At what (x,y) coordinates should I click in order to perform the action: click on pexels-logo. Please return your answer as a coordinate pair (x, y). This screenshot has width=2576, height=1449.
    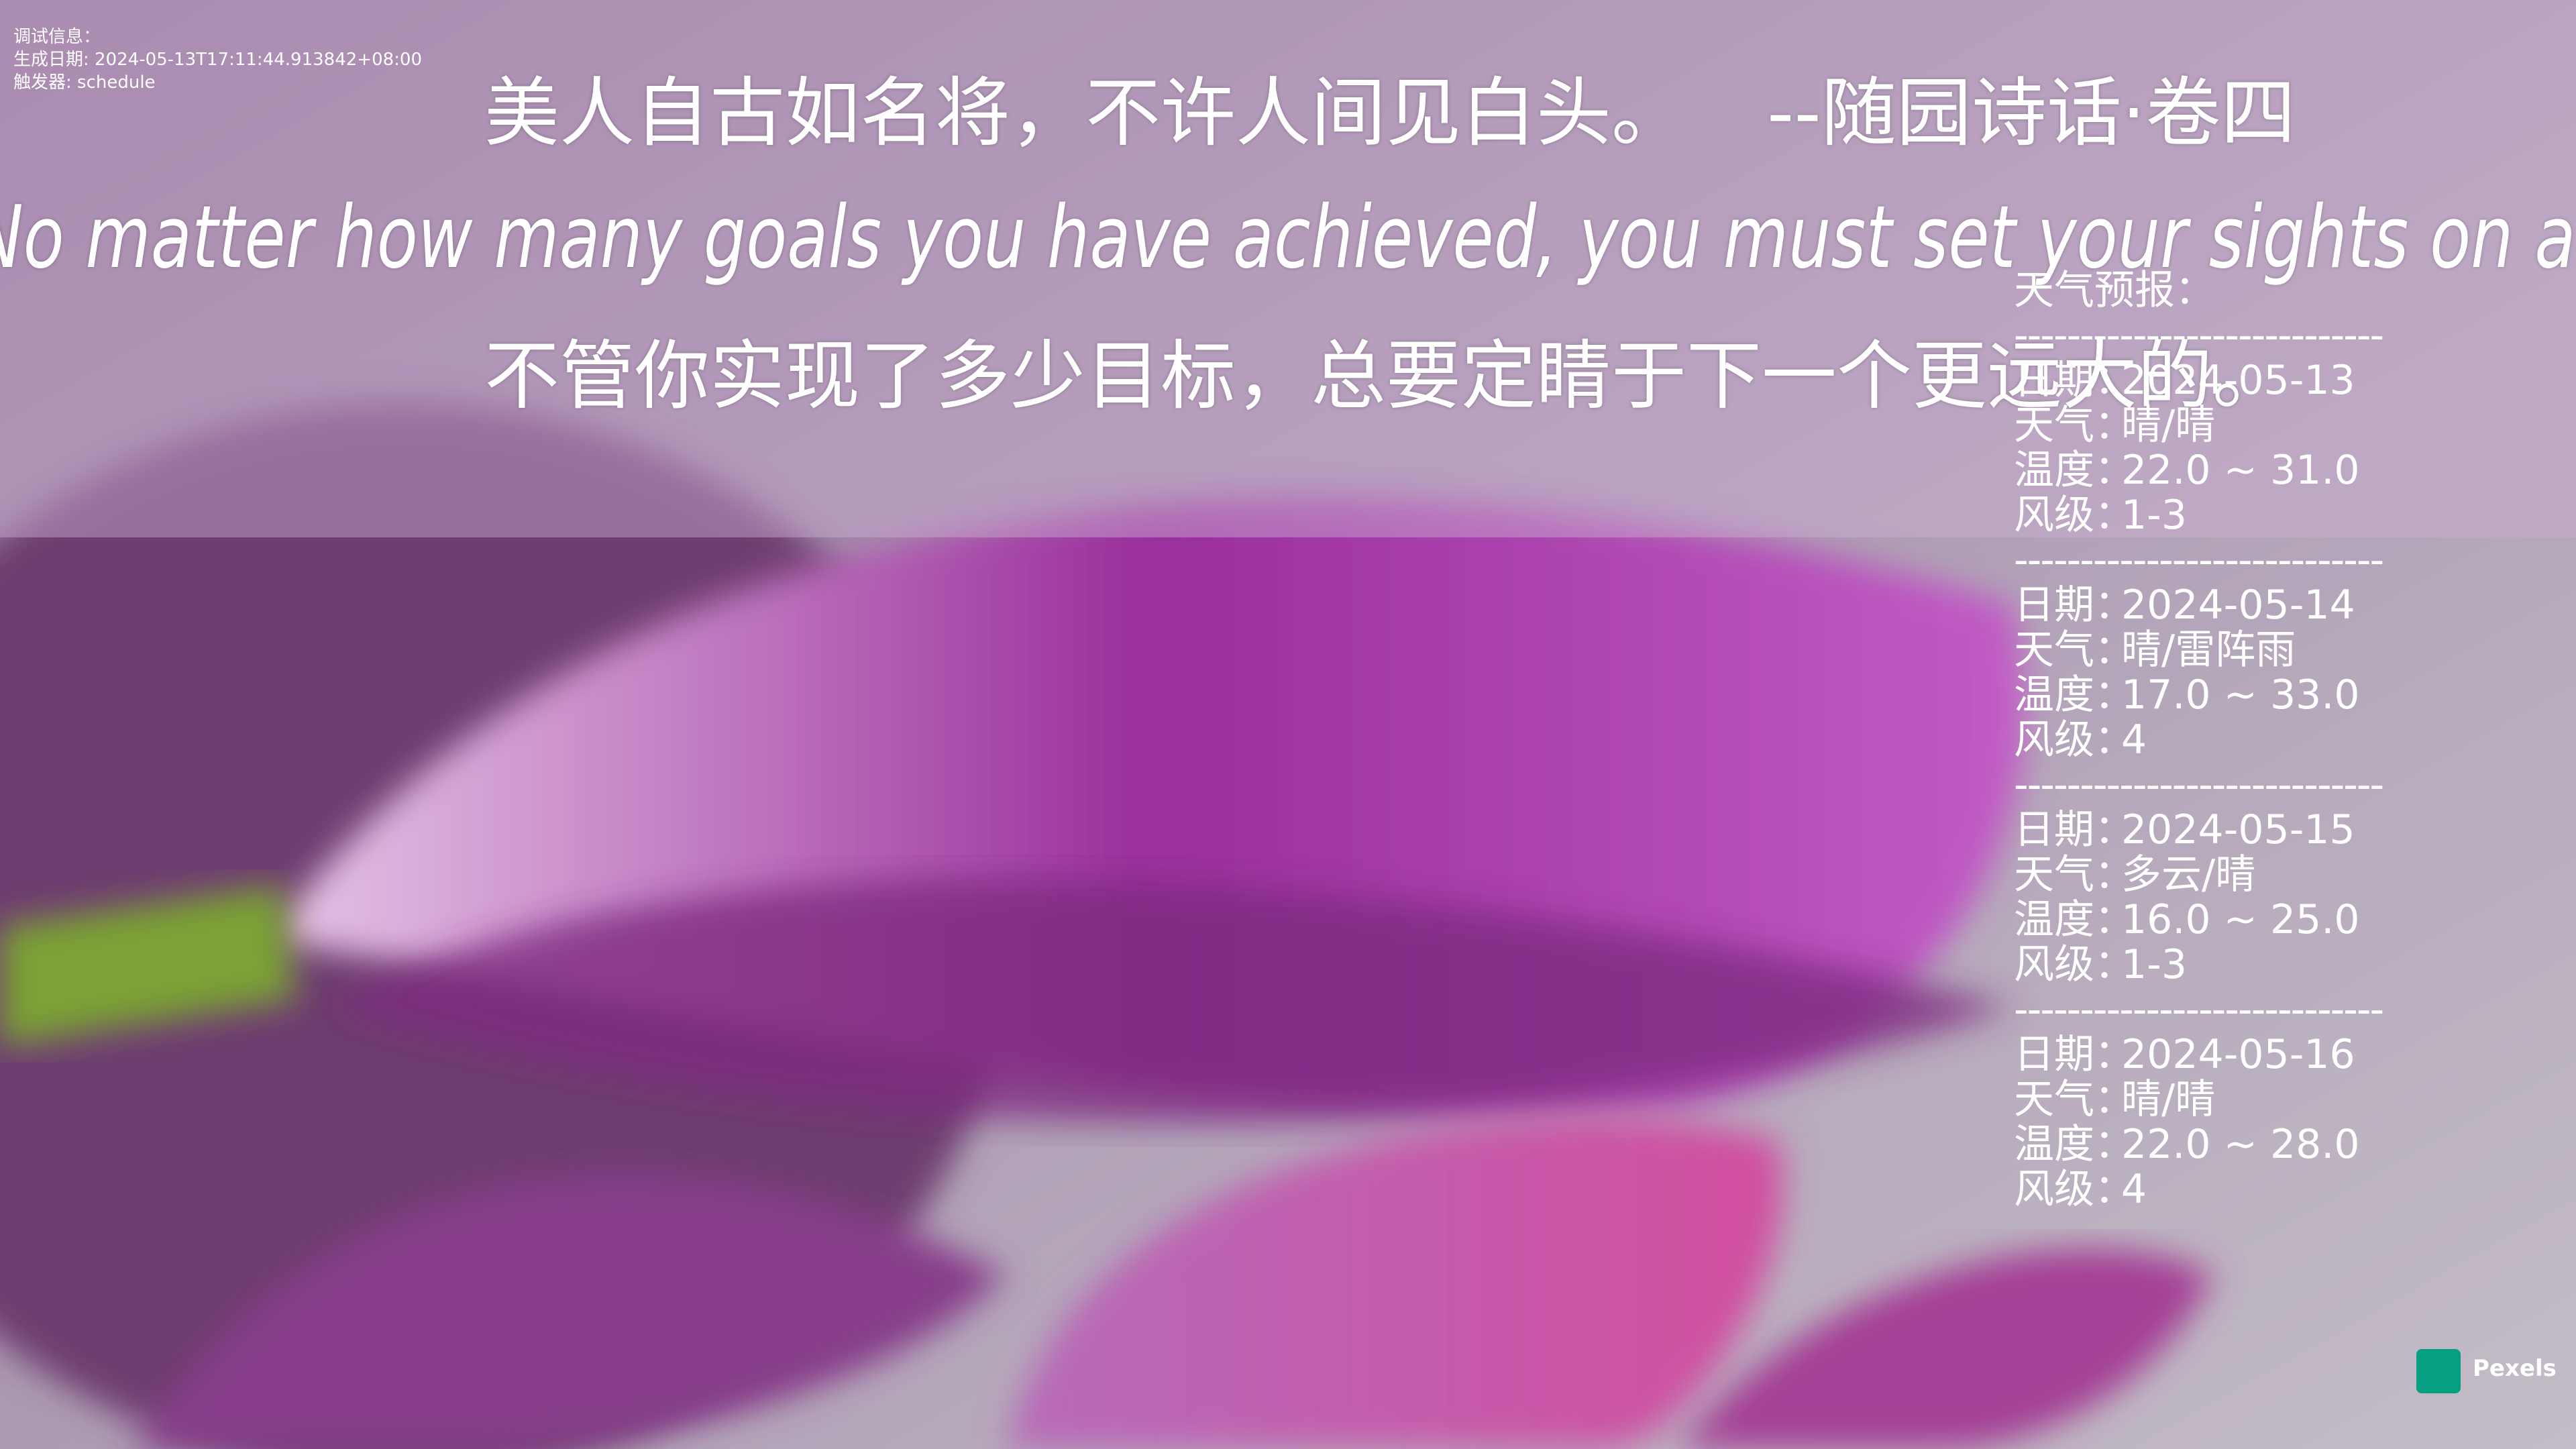
    Looking at the image, I should click on (2438, 1371).